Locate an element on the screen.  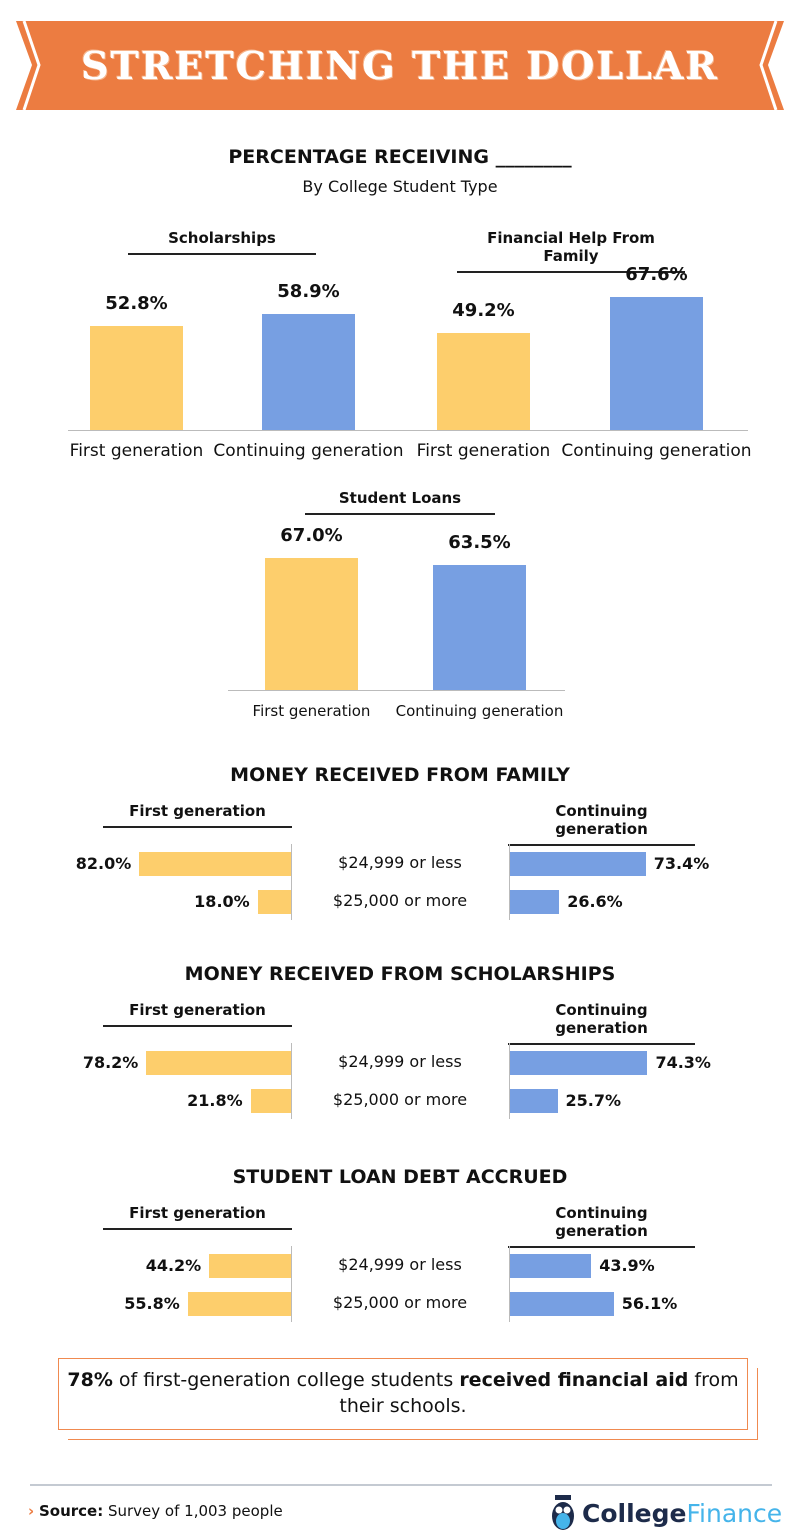
bar-value-label: 82.0% is located at coordinates (103, 863).